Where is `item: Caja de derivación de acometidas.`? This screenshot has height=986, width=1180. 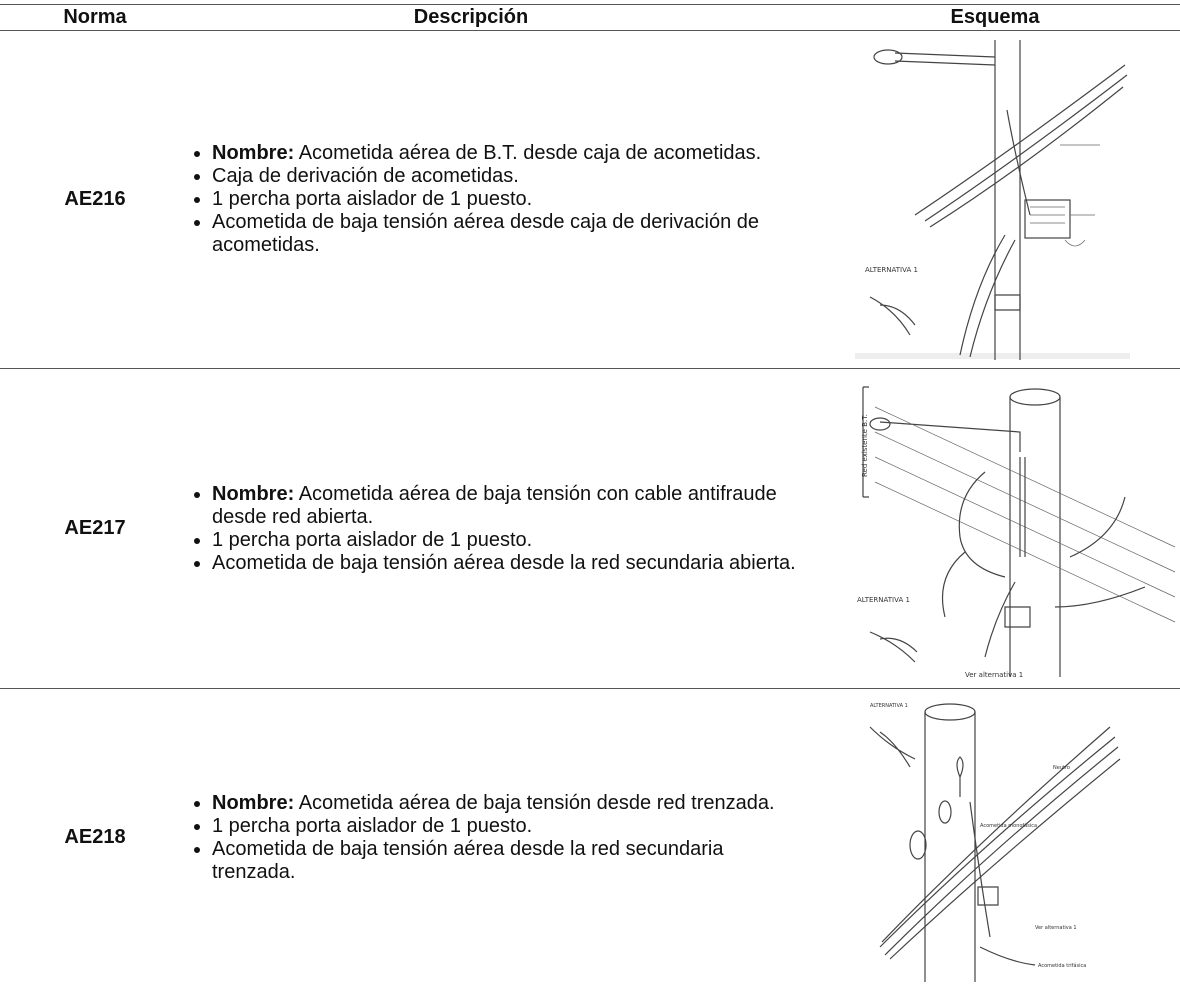
item: Caja de derivación de acometidas. is located at coordinates (504, 176).